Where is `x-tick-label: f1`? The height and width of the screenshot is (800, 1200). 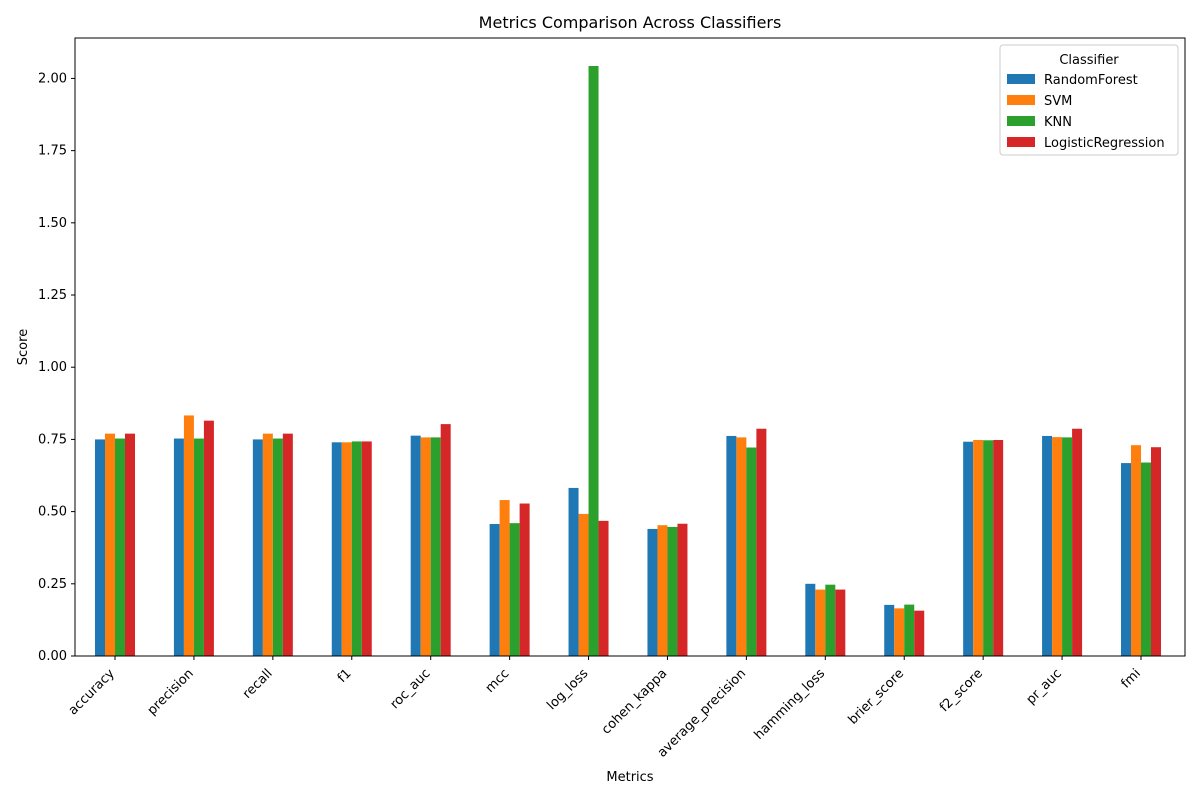
x-tick-label: f1 is located at coordinates (345, 676).